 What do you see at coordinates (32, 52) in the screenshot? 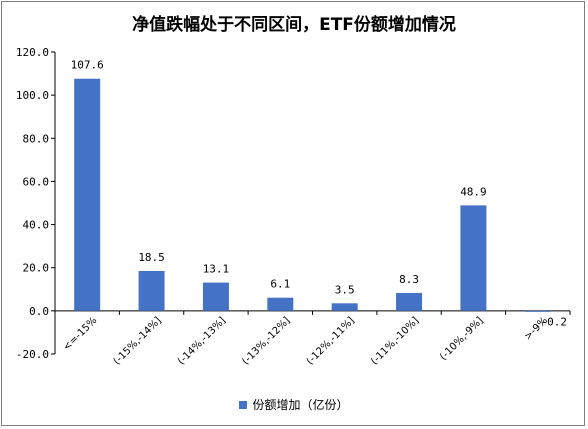
I see `y-tick-label: 120.0` at bounding box center [32, 52].